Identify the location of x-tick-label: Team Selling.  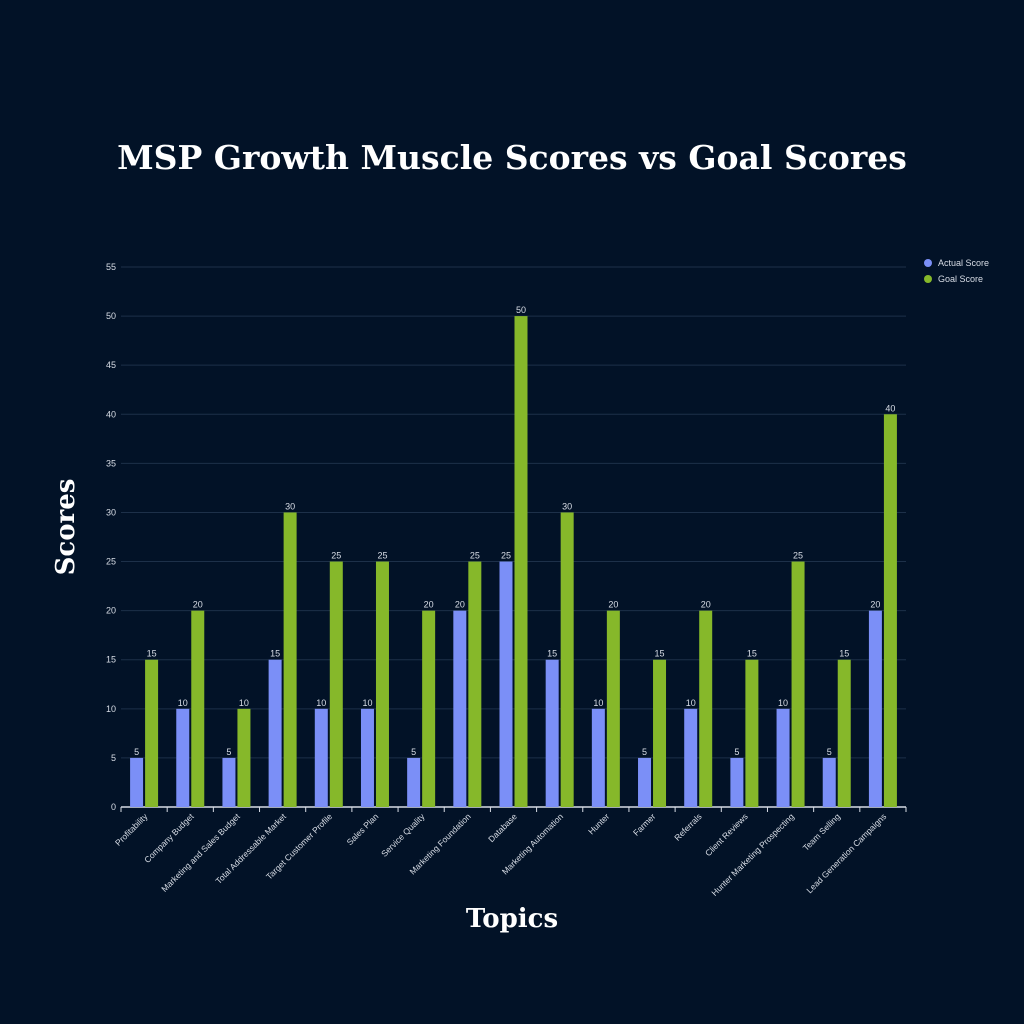
(822, 832).